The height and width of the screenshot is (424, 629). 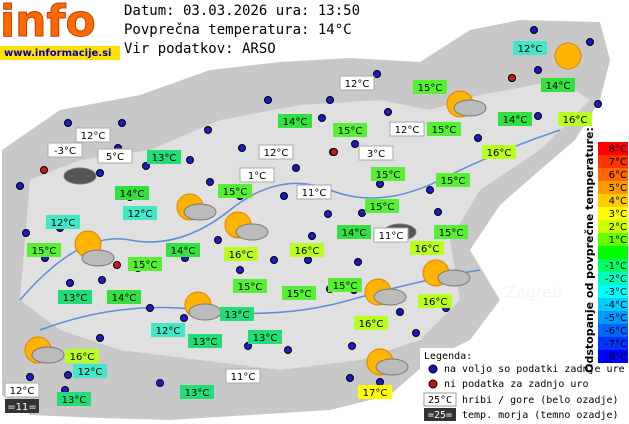 I want to click on station-temperature: =11=, so click(x=21, y=407).